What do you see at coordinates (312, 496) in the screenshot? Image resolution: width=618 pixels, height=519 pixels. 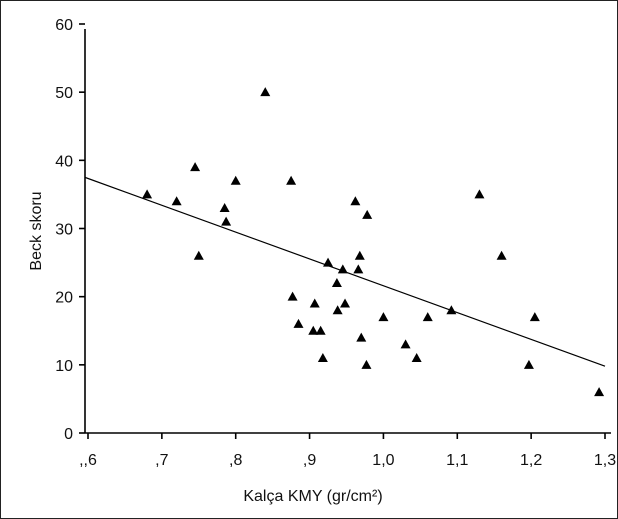 I see `x-axis-title: Kalça KMY (gr/cm²)` at bounding box center [312, 496].